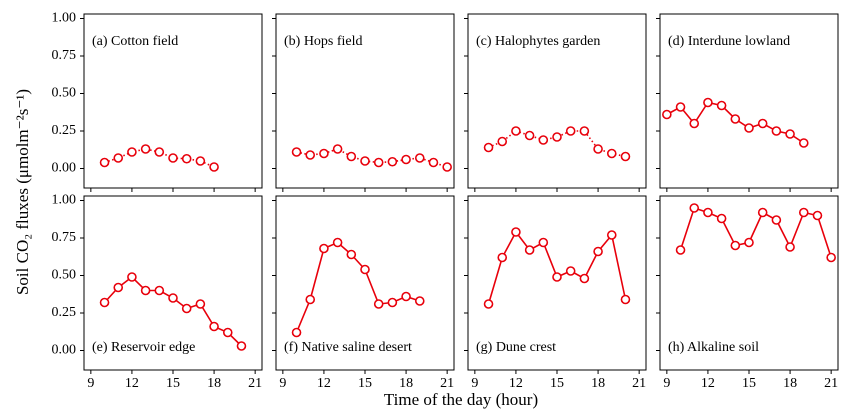  Describe the element at coordinates (461, 399) in the screenshot. I see `x-axis-label: Time of the day (hour)` at that location.